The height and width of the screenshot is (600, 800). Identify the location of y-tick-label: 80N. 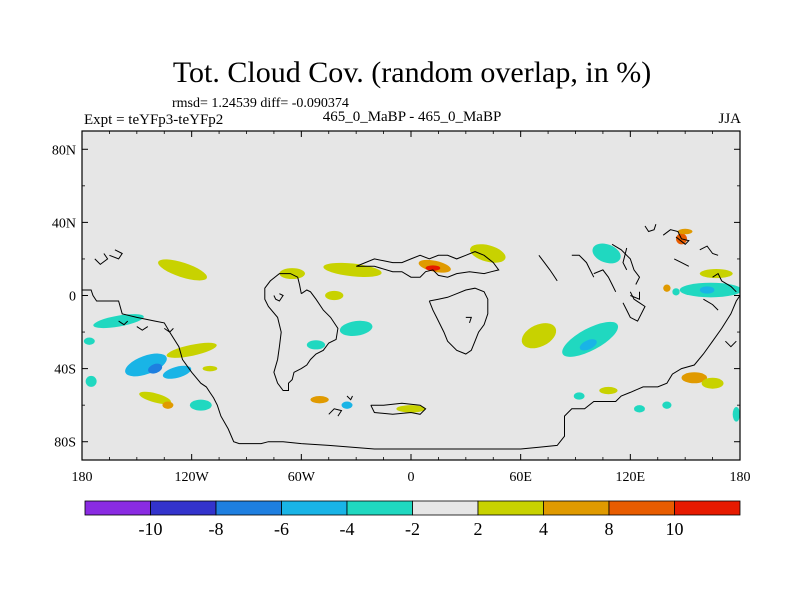
(64, 150).